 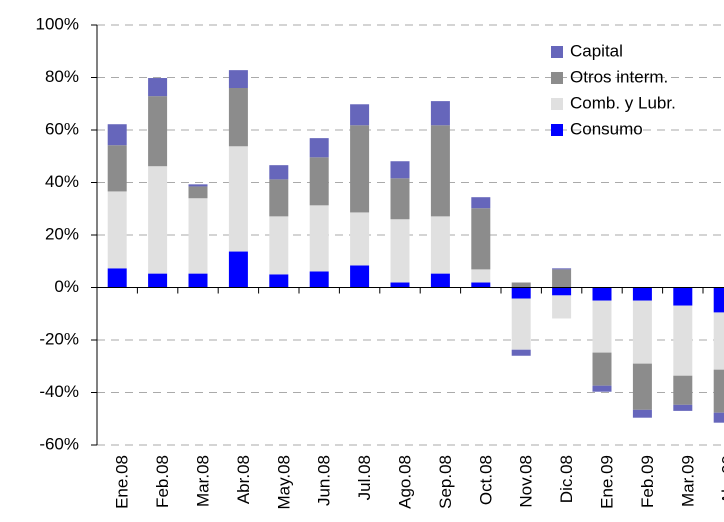 What do you see at coordinates (596, 50) in the screenshot?
I see `legend-label: Capital` at bounding box center [596, 50].